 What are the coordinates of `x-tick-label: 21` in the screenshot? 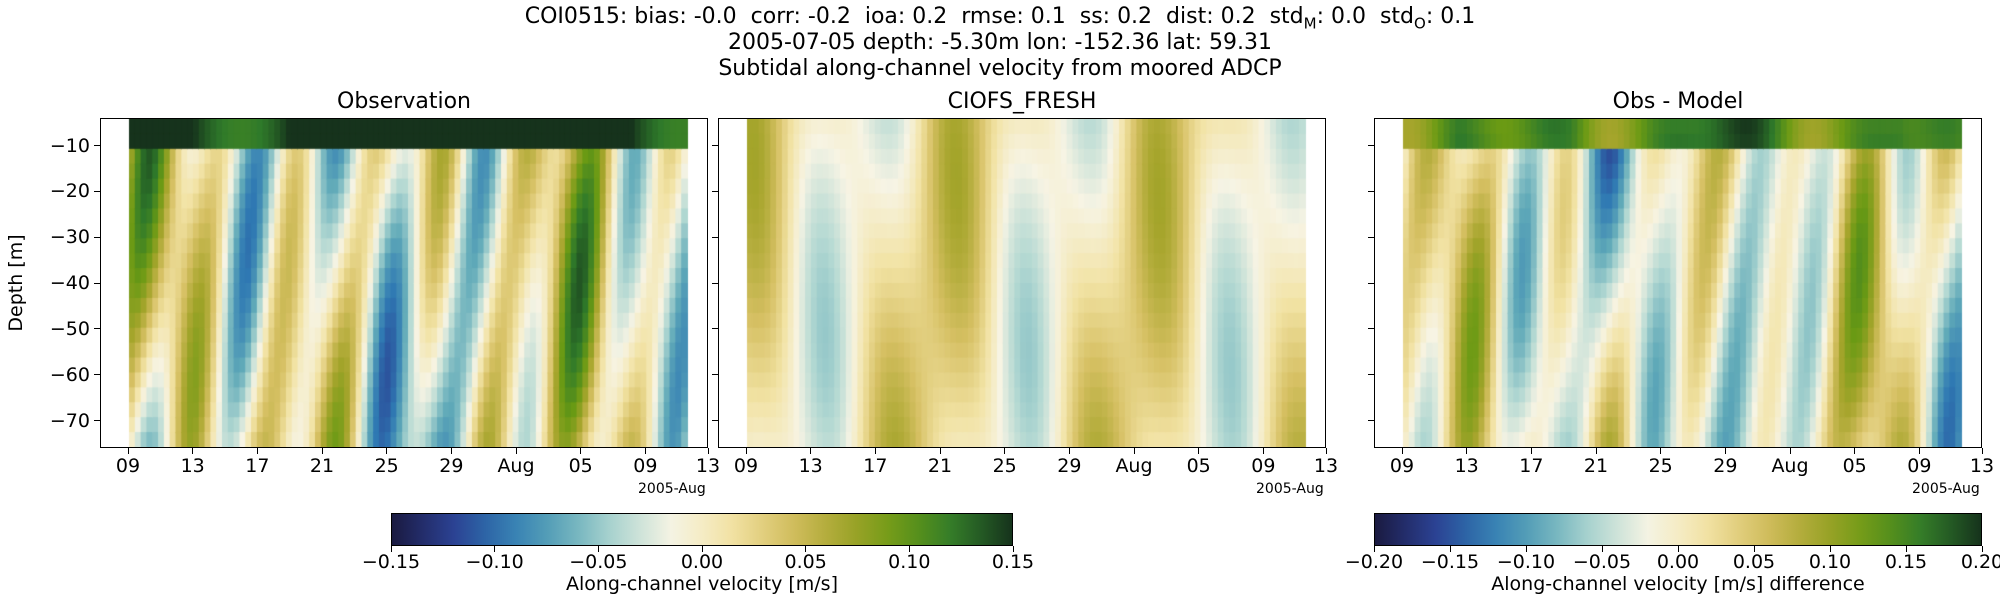 It's located at (940, 466).